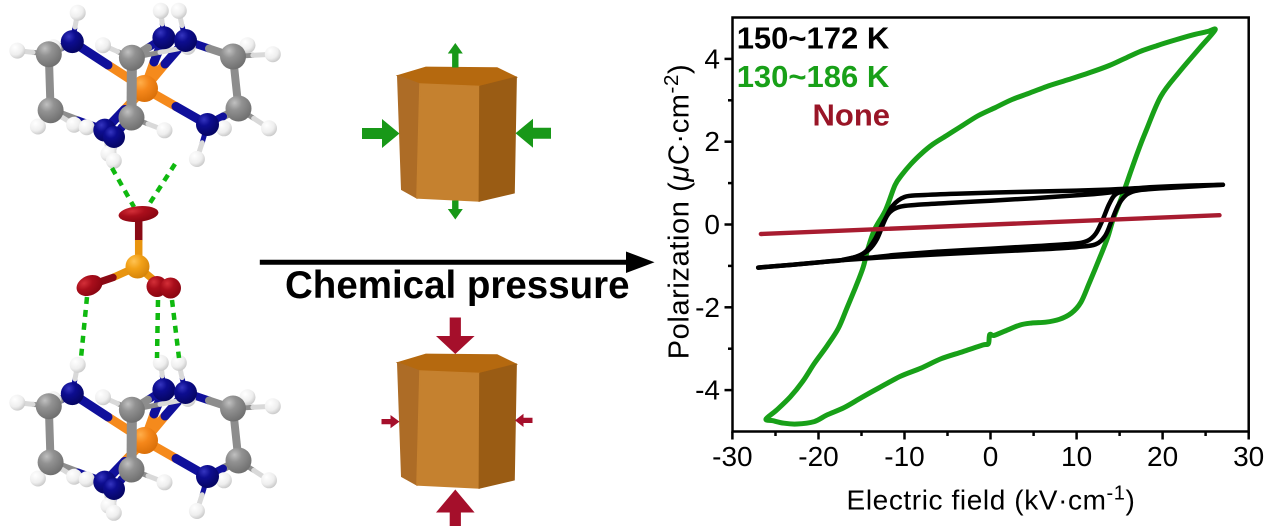 This screenshot has width=1269, height=526. I want to click on svg-text: -10, so click(904, 456).